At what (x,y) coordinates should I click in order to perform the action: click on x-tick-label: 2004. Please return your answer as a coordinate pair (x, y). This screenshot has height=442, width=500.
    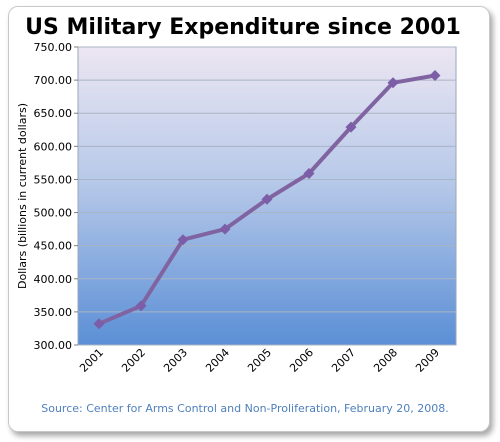
    Looking at the image, I should click on (217, 360).